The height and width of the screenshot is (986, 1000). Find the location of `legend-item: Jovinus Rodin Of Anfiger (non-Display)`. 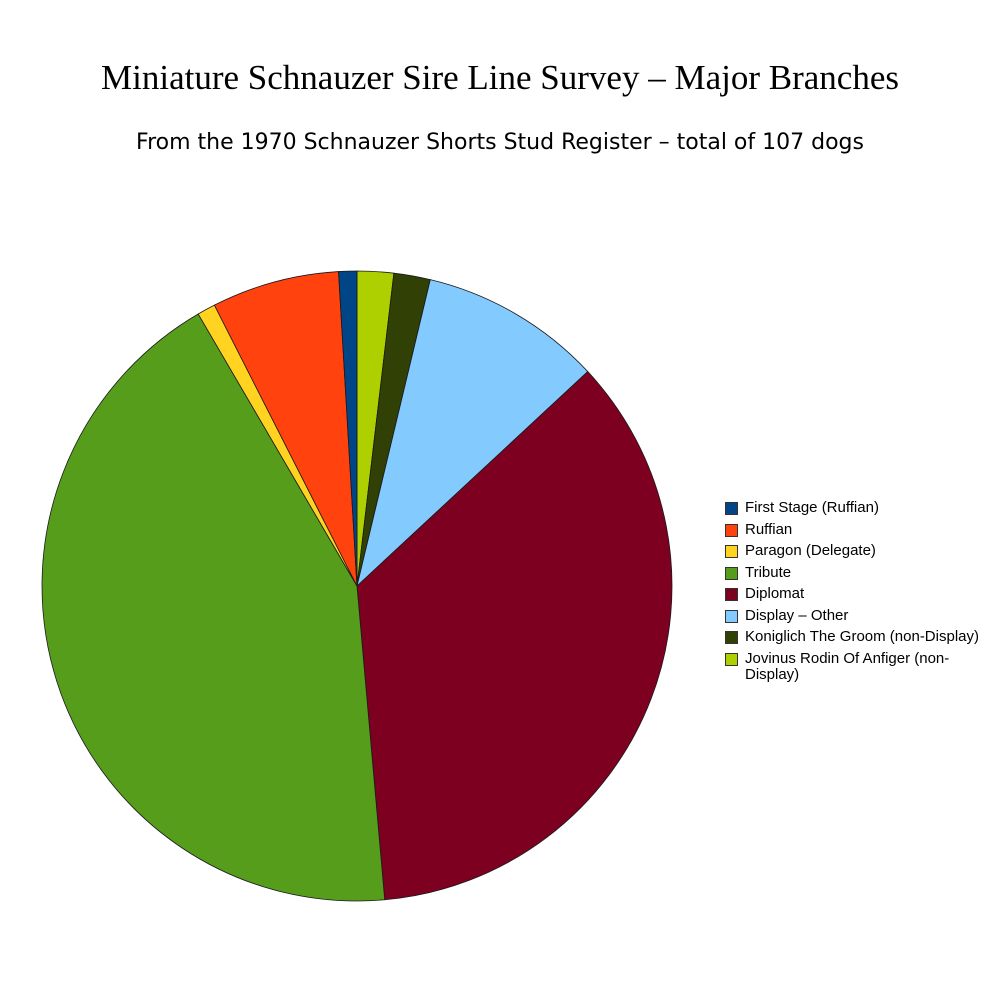

legend-item: Jovinus Rodin Of Anfiger (non-Display) is located at coordinates (855, 666).